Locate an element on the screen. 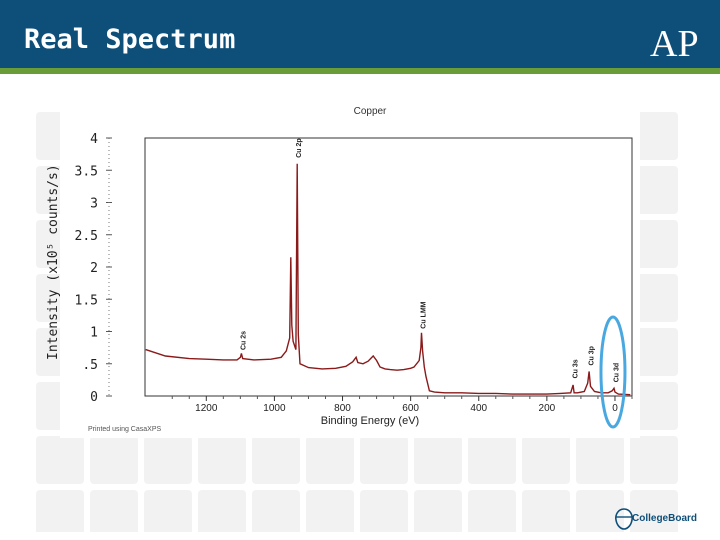 The width and height of the screenshot is (720, 540). y-axis-title: Intensity (x10⁵ counts/s) is located at coordinates (53, 262).